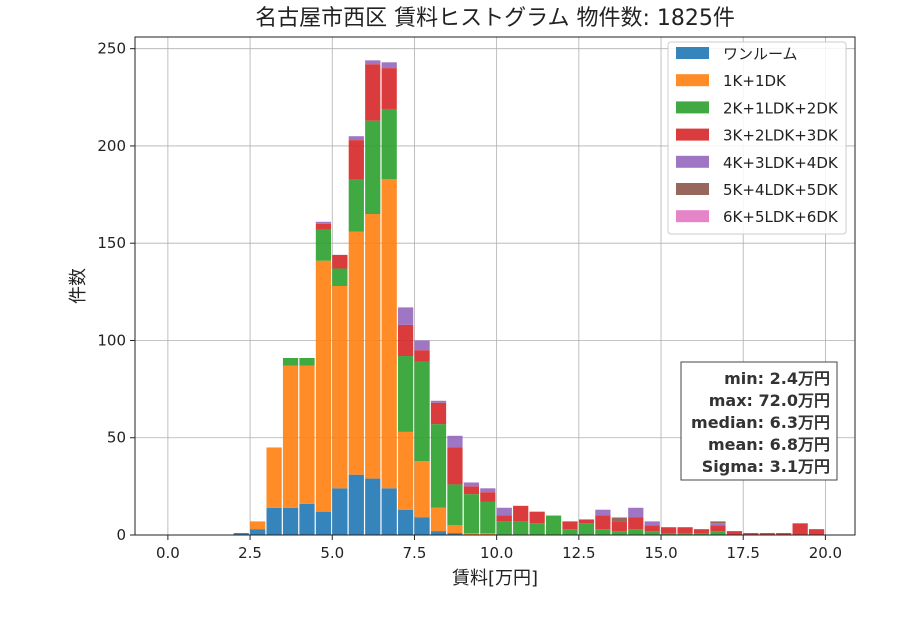 This screenshot has height=630, width=900. I want to click on x-tick-label: 12.5, so click(578, 553).